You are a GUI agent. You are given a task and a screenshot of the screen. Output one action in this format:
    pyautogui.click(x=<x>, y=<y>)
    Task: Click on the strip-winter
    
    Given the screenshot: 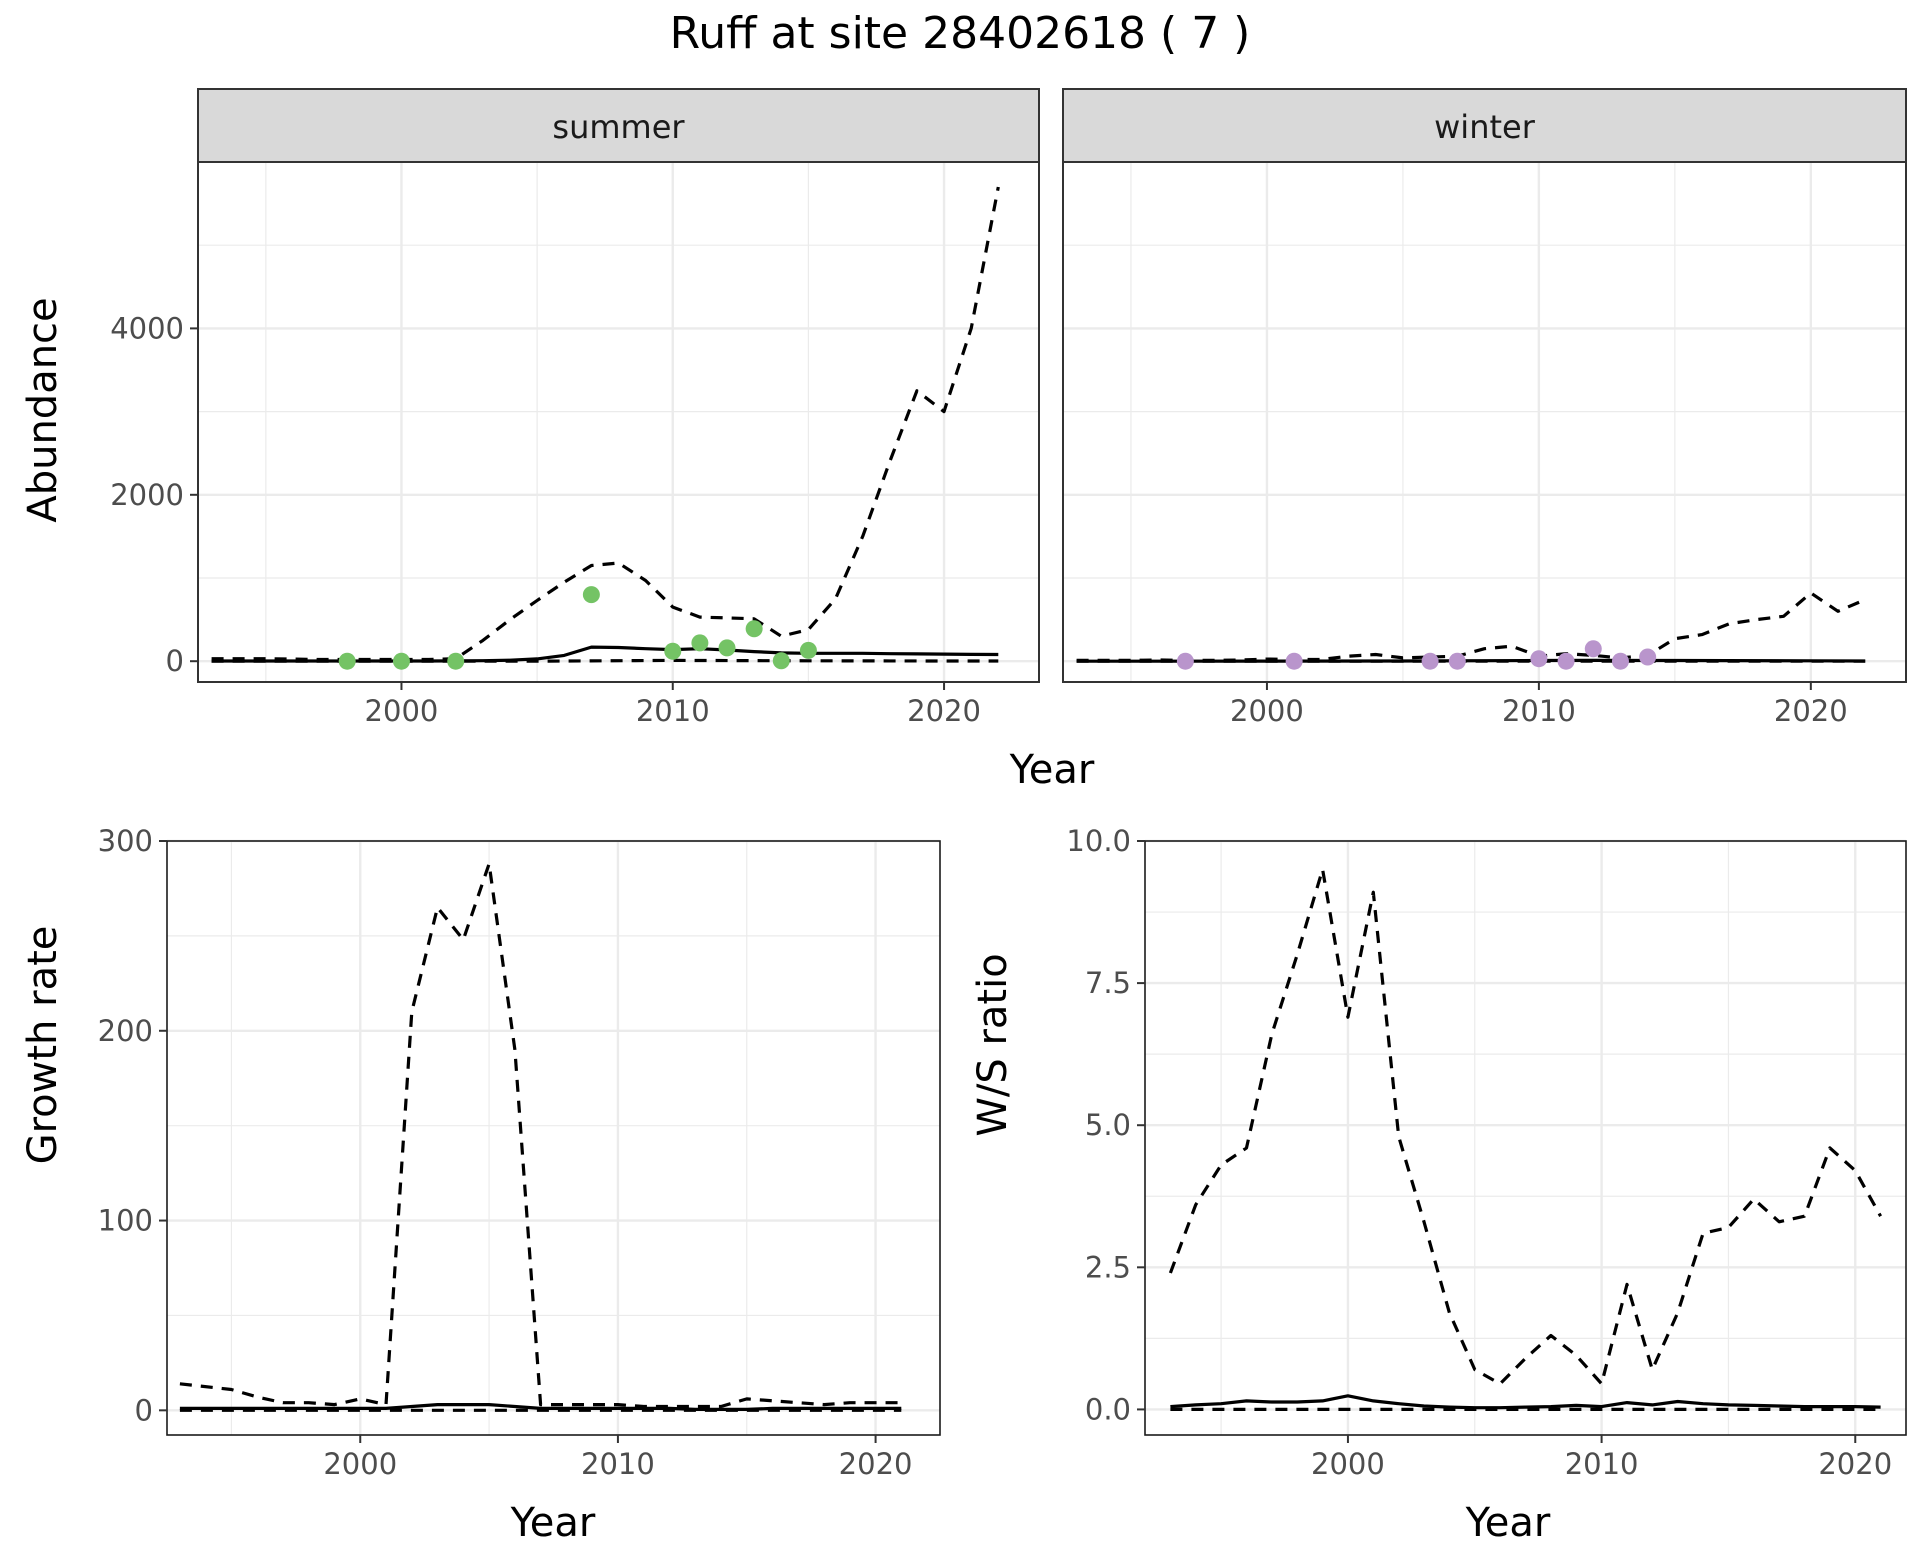 What is the action you would take?
    pyautogui.click(x=1484, y=125)
    